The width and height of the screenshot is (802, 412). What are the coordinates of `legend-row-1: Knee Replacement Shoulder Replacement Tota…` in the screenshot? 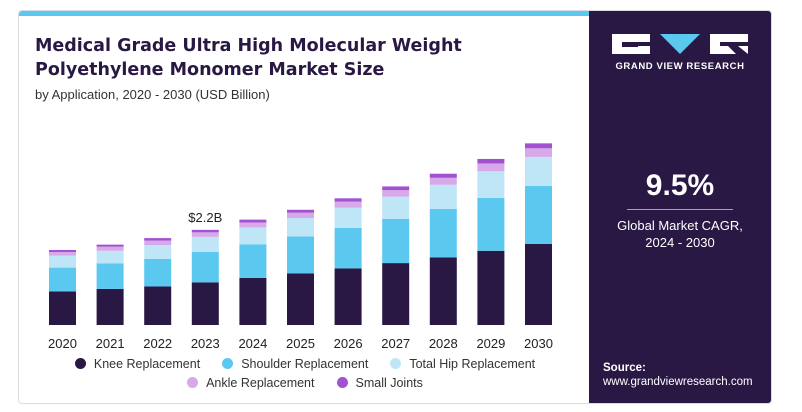 It's located at (305, 363).